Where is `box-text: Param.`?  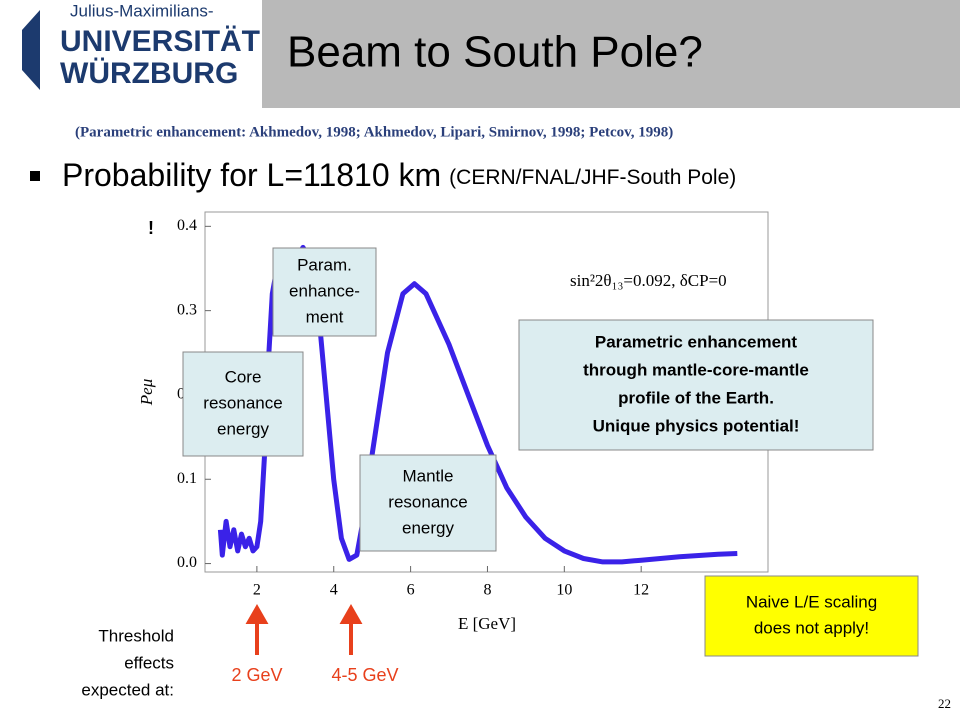 box-text: Param. is located at coordinates (324, 264).